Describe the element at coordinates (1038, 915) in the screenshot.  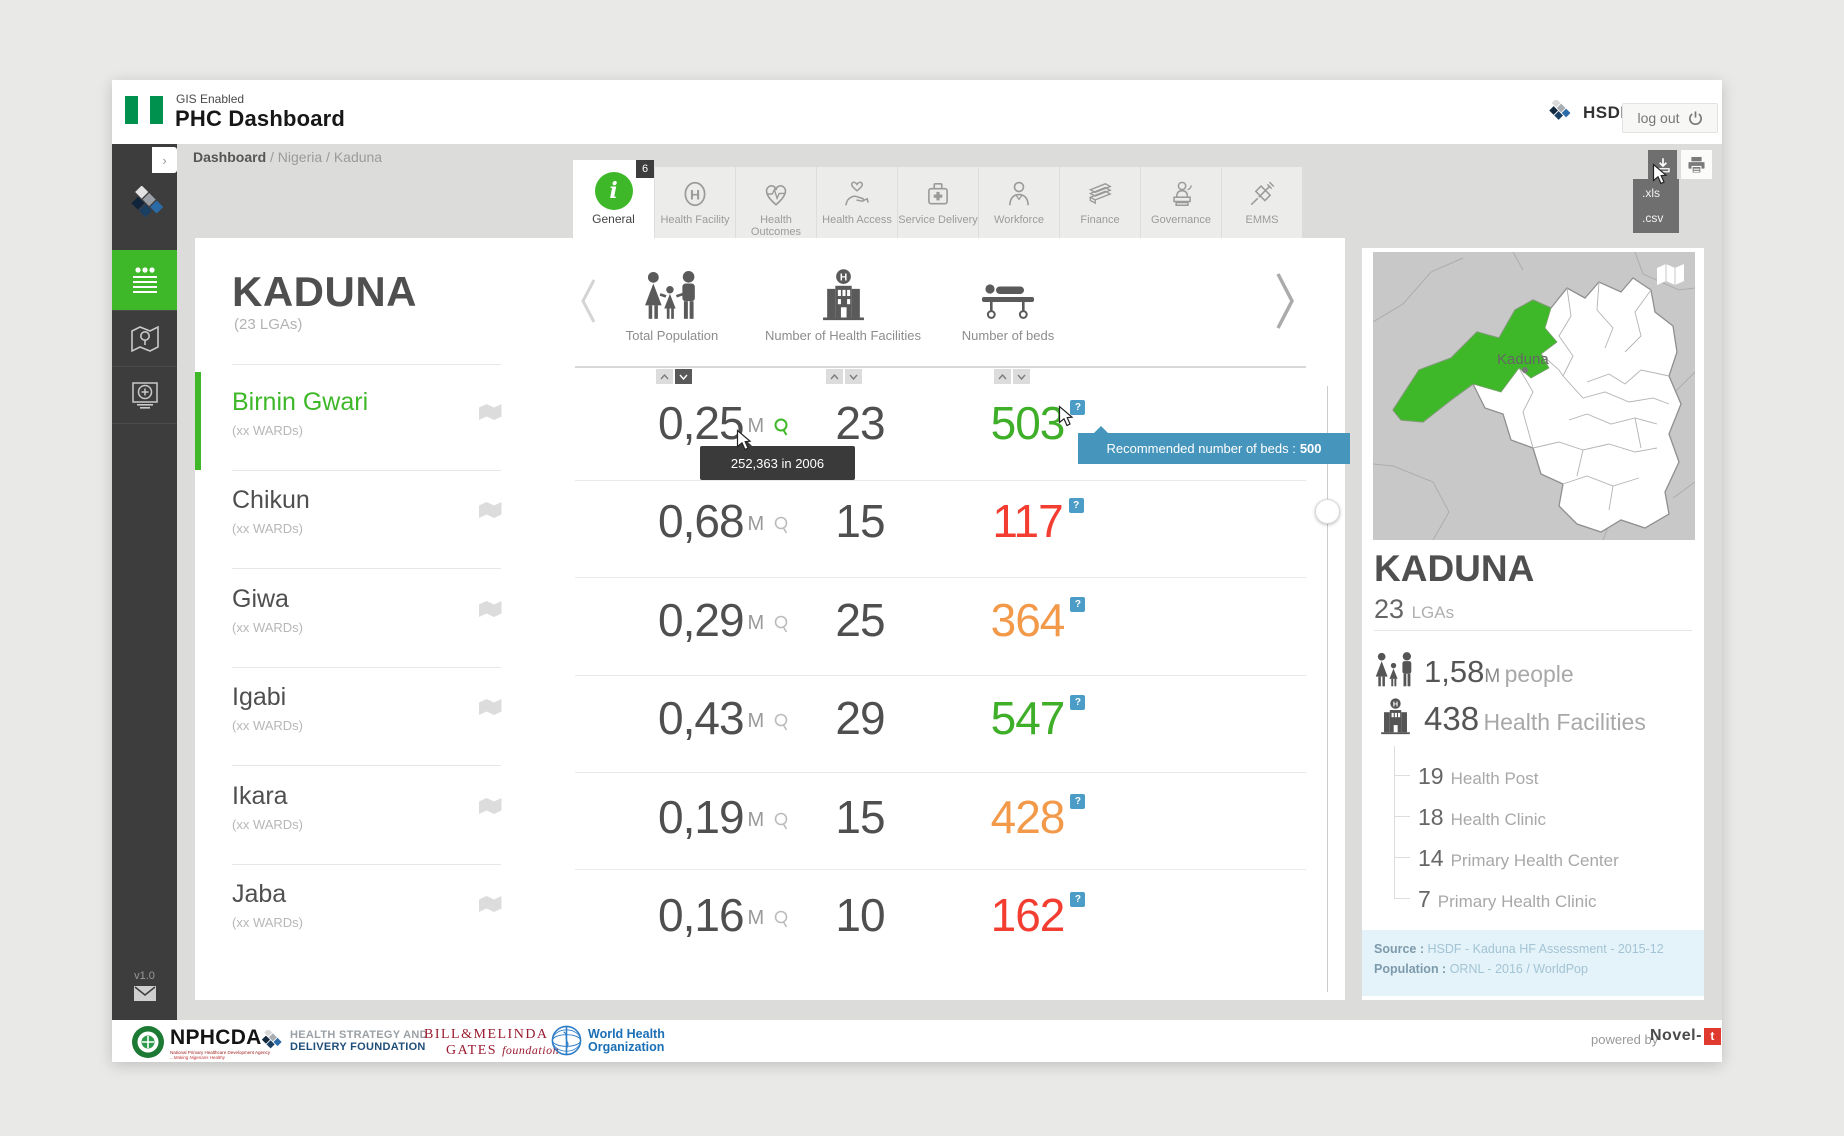
I see `beds-cell: 162 ?` at that location.